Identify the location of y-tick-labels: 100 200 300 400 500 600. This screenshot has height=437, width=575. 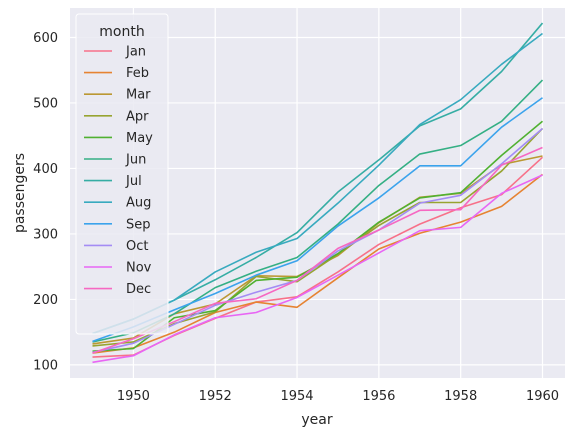
(45, 202).